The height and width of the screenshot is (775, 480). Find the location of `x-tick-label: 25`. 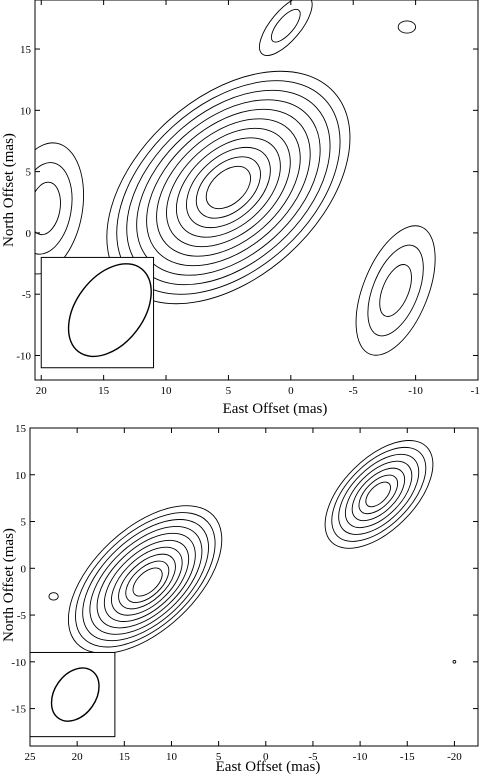

x-tick-label: 25 is located at coordinates (31, 757).